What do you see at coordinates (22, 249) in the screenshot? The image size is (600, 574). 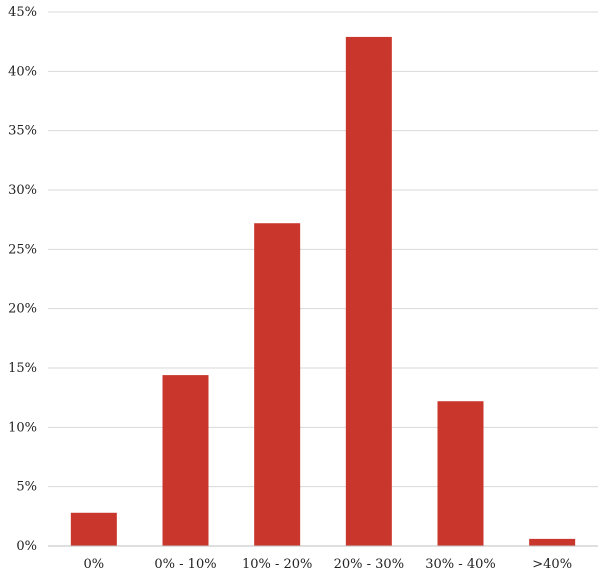 I see `y-tick-label: 25%` at bounding box center [22, 249].